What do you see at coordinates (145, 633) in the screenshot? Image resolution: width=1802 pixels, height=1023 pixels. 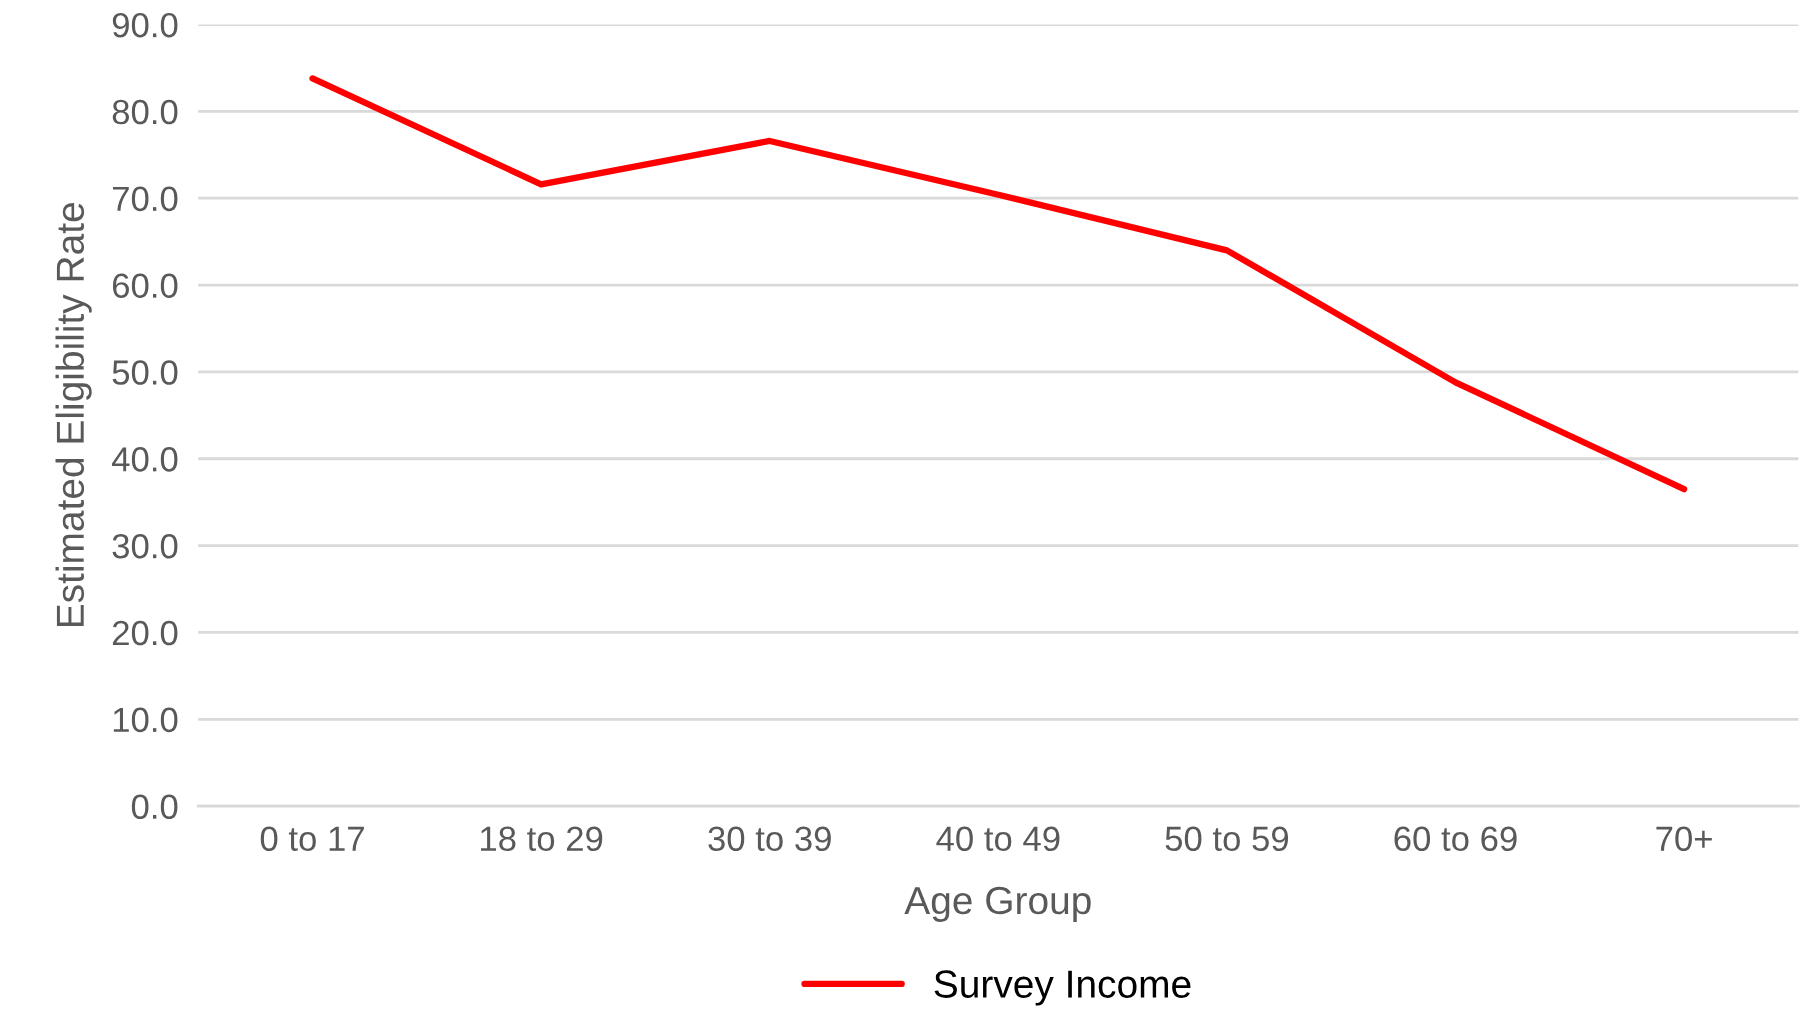 I see `y-tick-label: 20.0` at bounding box center [145, 633].